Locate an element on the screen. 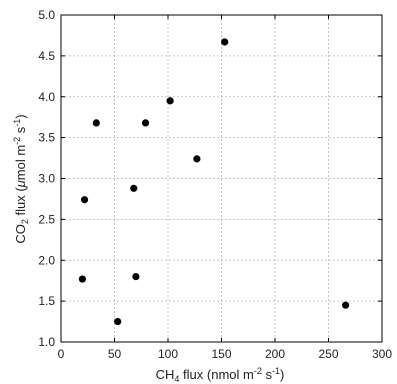  x-tick-label: 100 is located at coordinates (168, 354).